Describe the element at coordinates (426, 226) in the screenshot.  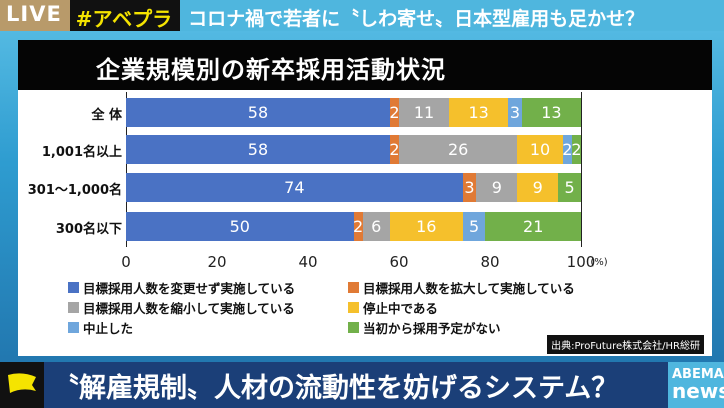
I see `bar-segment: 16` at that location.